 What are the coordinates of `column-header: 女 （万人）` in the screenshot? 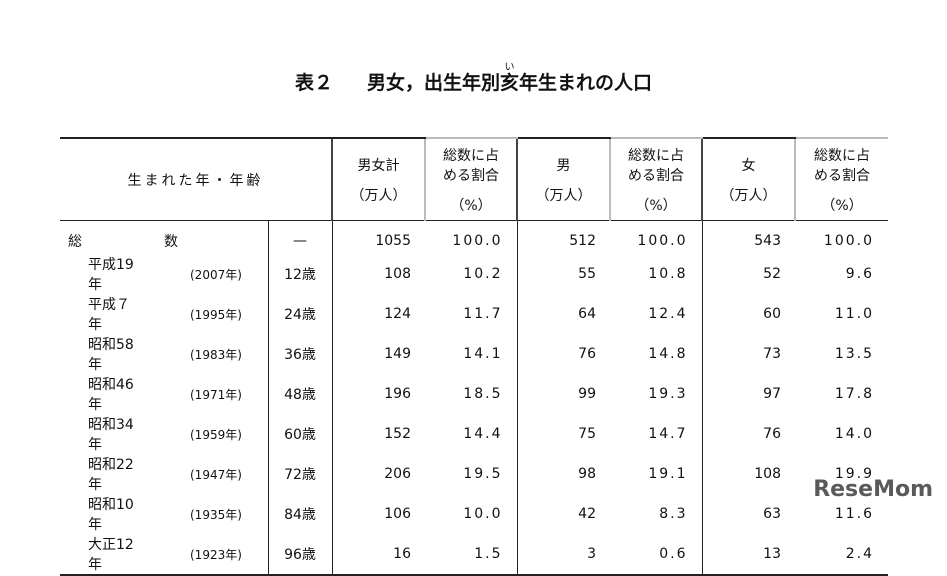 It's located at (748, 179).